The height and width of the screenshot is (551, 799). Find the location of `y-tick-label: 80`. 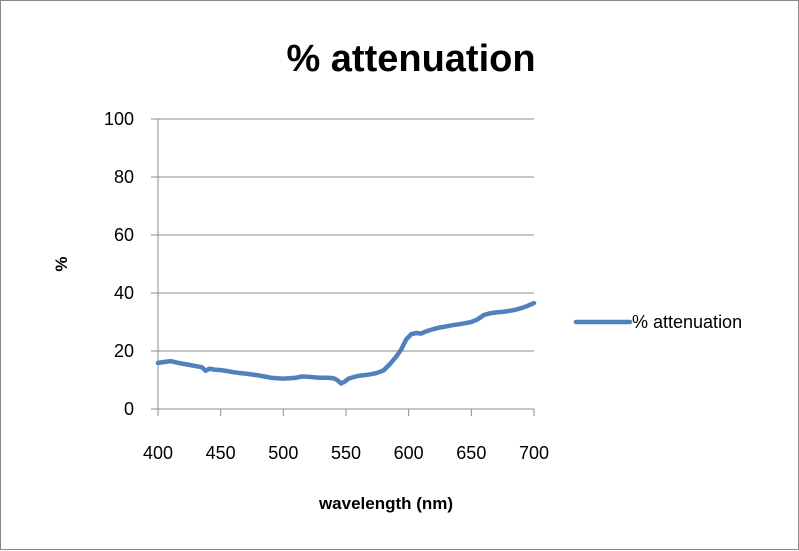

y-tick-label: 80 is located at coordinates (124, 177).